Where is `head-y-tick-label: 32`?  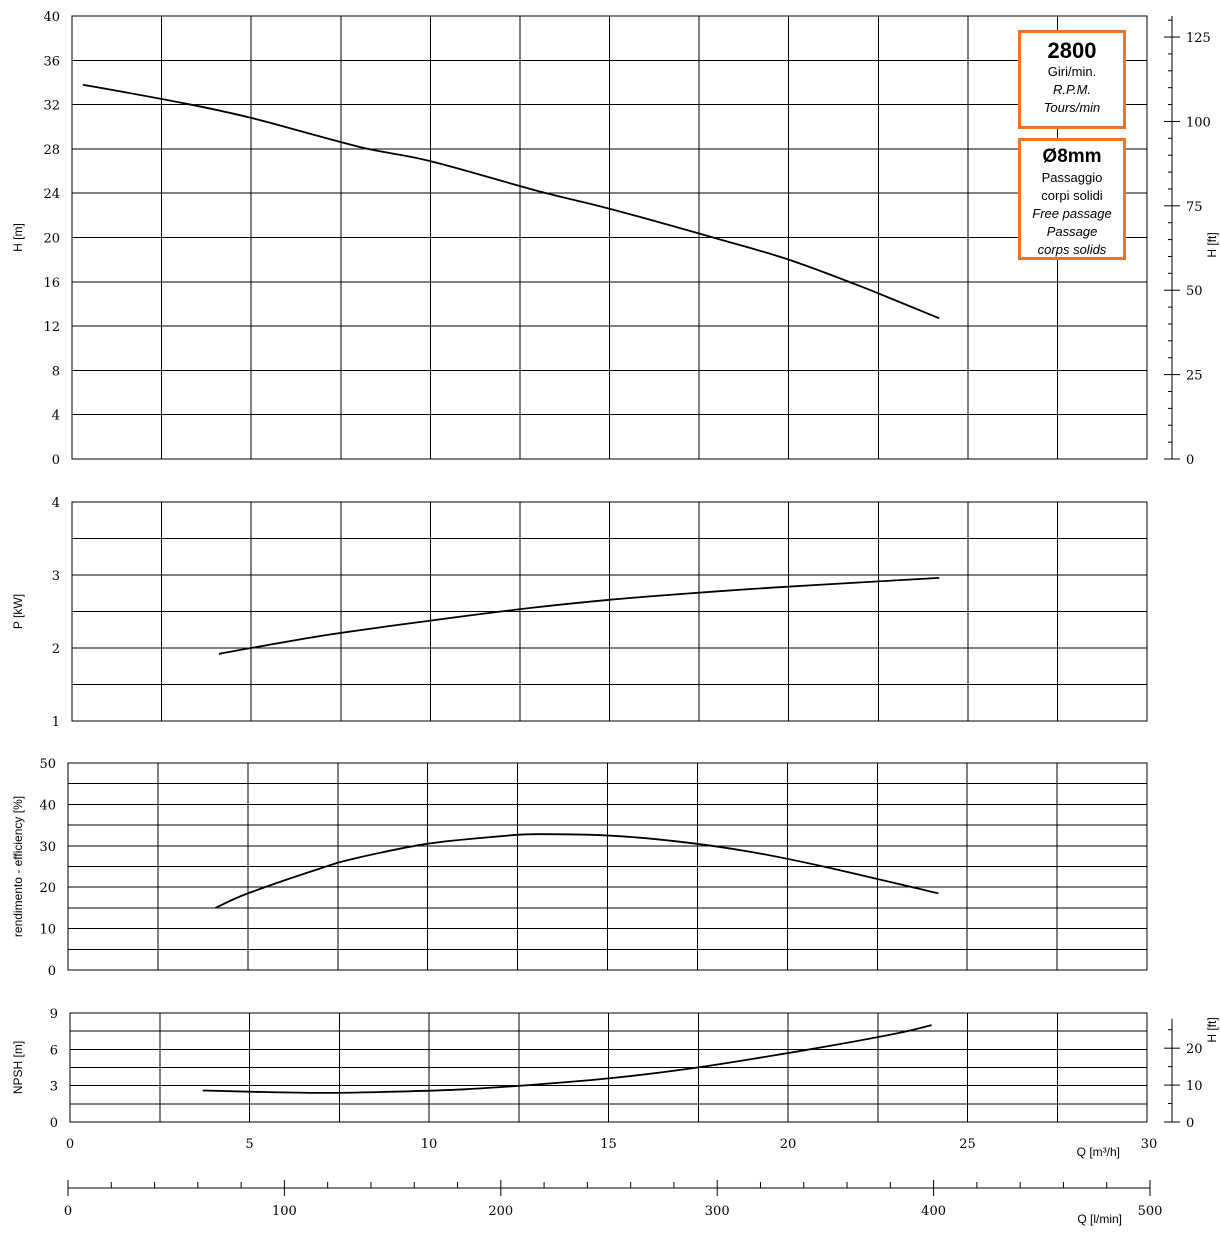 head-y-tick-label: 32 is located at coordinates (51, 106).